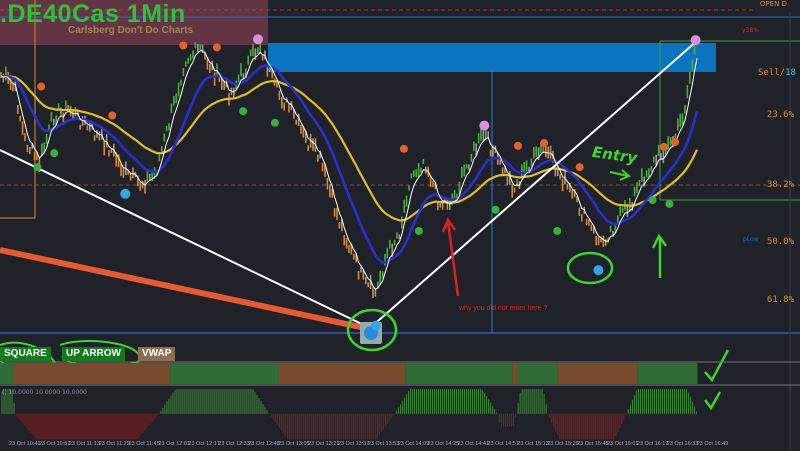 This screenshot has width=800, height=451. Describe the element at coordinates (652, 444) in the screenshot. I see `time-tick-label: 23 Oct 16:17` at that location.